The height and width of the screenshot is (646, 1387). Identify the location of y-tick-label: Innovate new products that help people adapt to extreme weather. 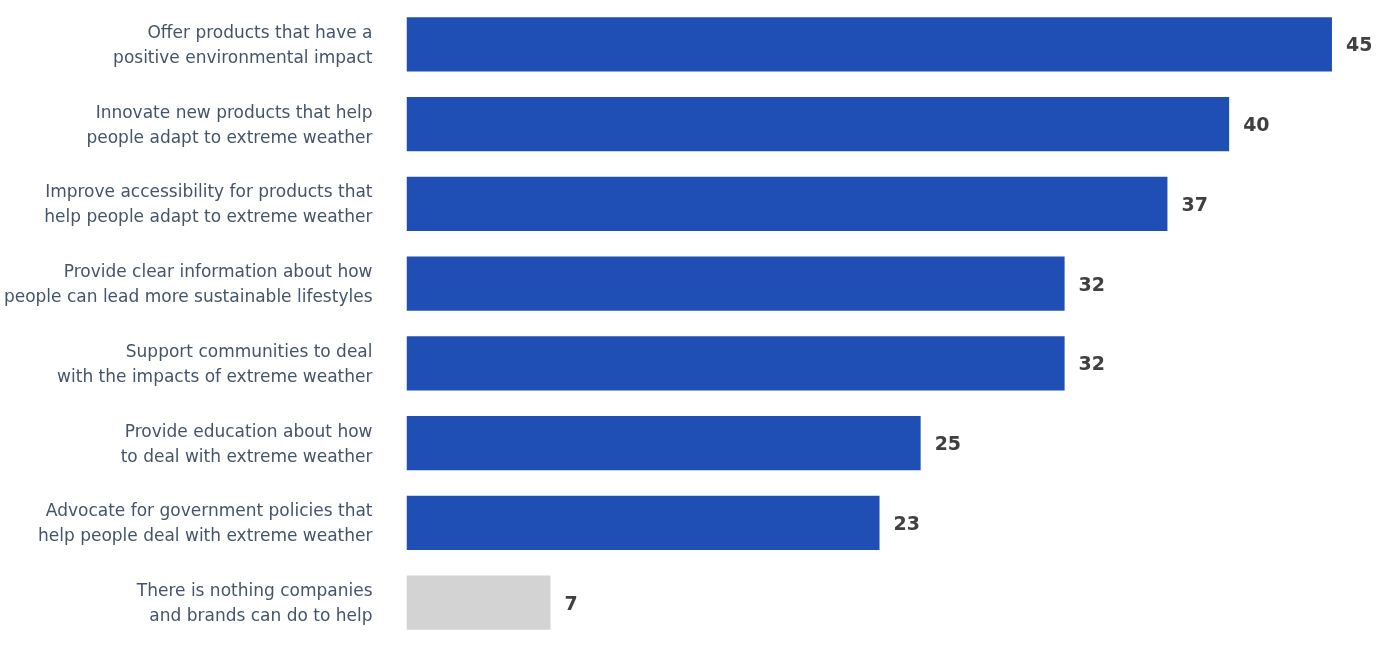
(229, 124).